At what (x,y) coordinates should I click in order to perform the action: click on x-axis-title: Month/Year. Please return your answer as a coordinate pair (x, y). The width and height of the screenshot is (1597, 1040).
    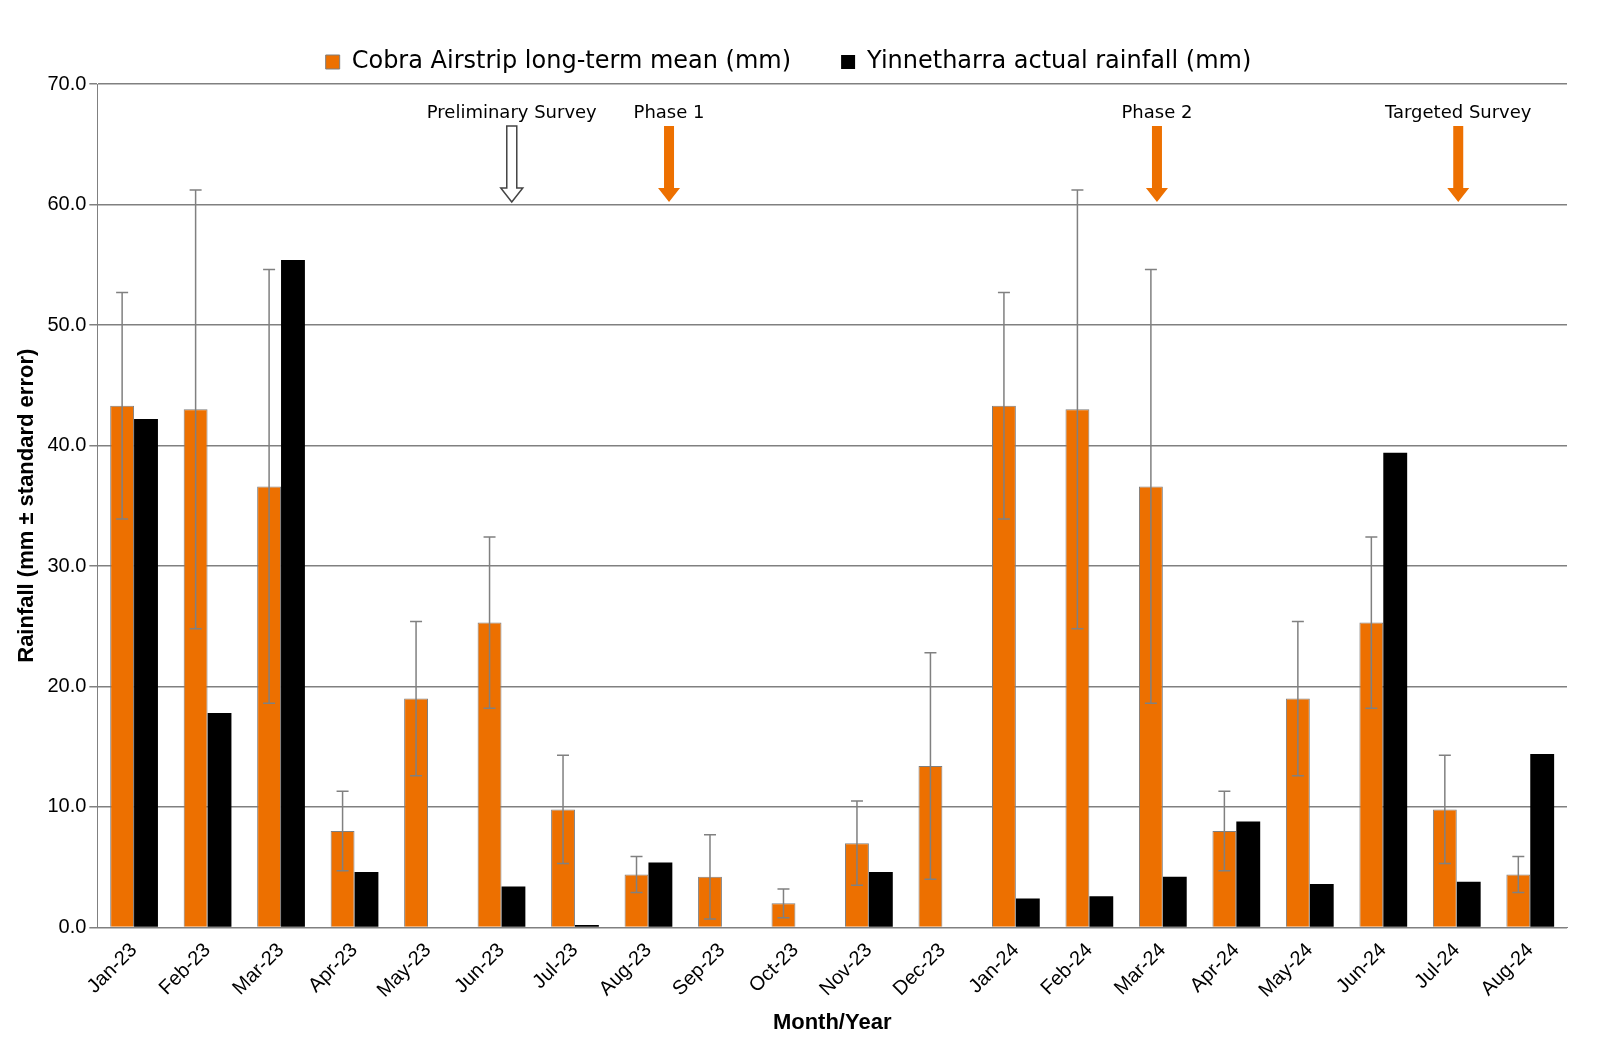
    Looking at the image, I should click on (832, 1021).